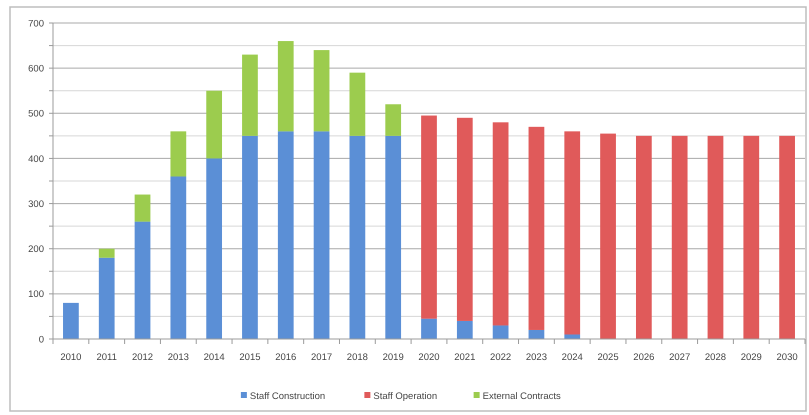 Image resolution: width=809 pixels, height=415 pixels. What do you see at coordinates (41, 340) in the screenshot?
I see `y-tick-label: 0` at bounding box center [41, 340].